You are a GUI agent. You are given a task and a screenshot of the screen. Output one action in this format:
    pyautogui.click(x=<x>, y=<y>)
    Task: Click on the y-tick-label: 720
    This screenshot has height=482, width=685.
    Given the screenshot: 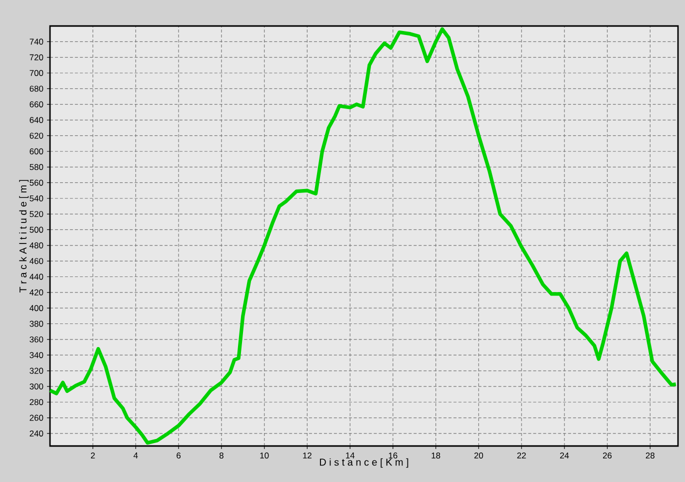 What is the action you would take?
    pyautogui.click(x=37, y=57)
    